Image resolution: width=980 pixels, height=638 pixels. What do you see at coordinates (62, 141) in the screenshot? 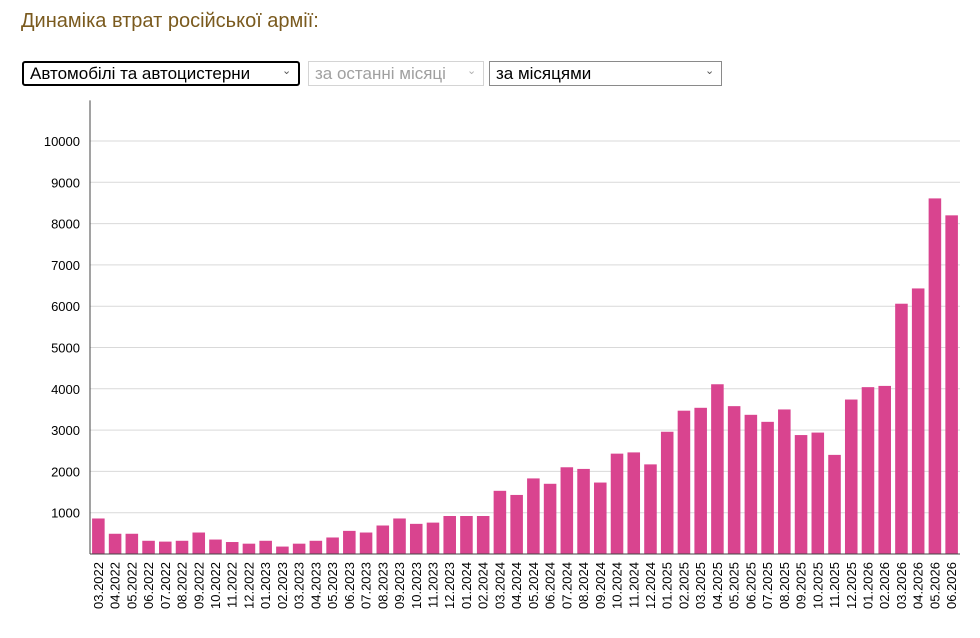
I see `y-tick-label: 10000` at bounding box center [62, 141].